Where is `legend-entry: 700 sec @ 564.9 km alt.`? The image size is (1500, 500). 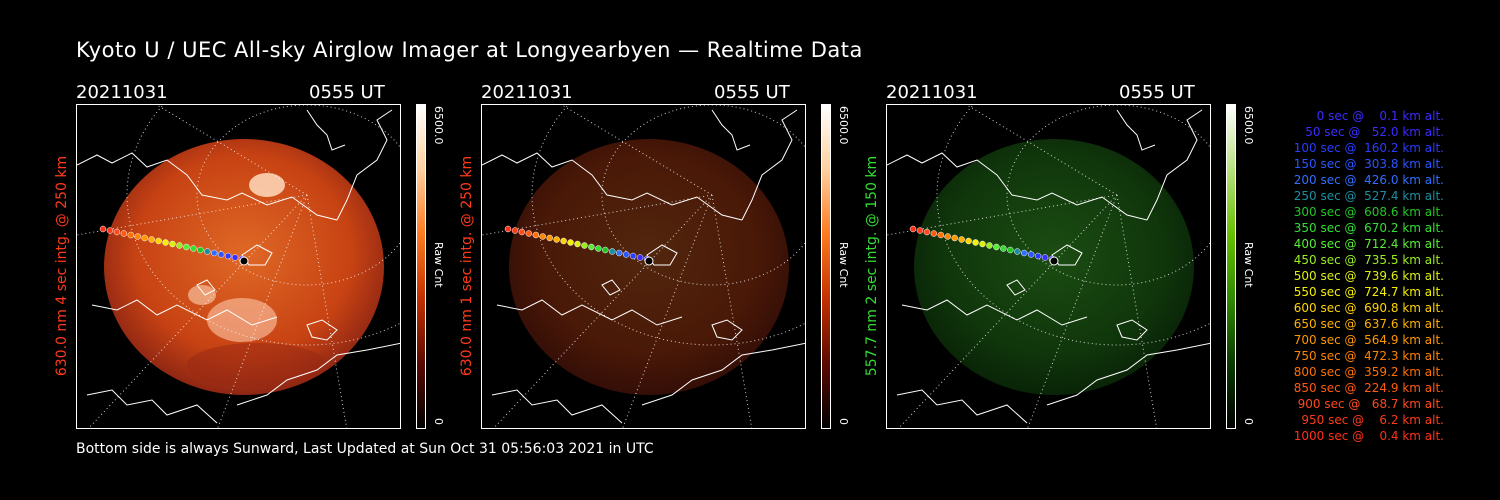 legend-entry: 700 sec @ 564.9 km alt. is located at coordinates (1366, 340).